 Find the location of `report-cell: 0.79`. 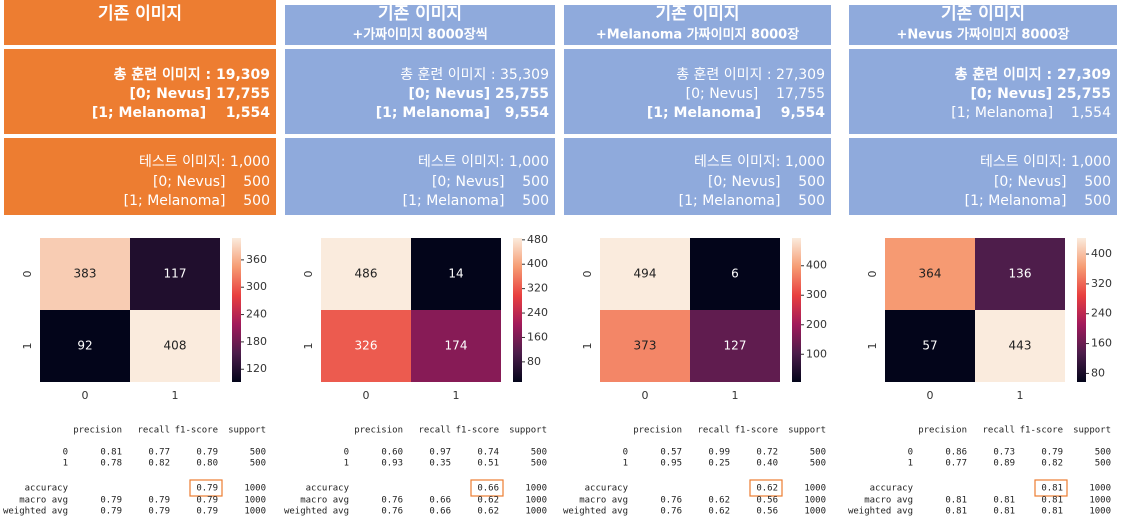

report-cell: 0.79 is located at coordinates (207, 489).